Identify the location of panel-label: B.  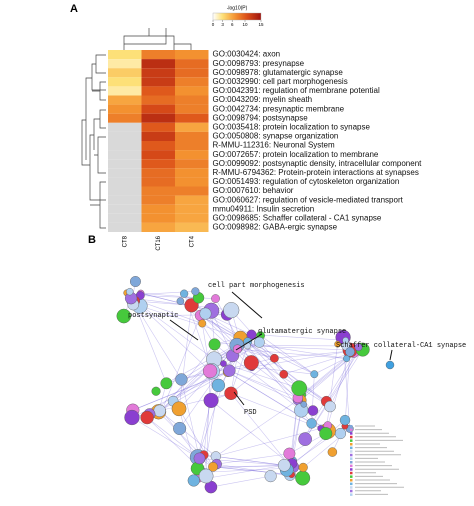
(92, 240).